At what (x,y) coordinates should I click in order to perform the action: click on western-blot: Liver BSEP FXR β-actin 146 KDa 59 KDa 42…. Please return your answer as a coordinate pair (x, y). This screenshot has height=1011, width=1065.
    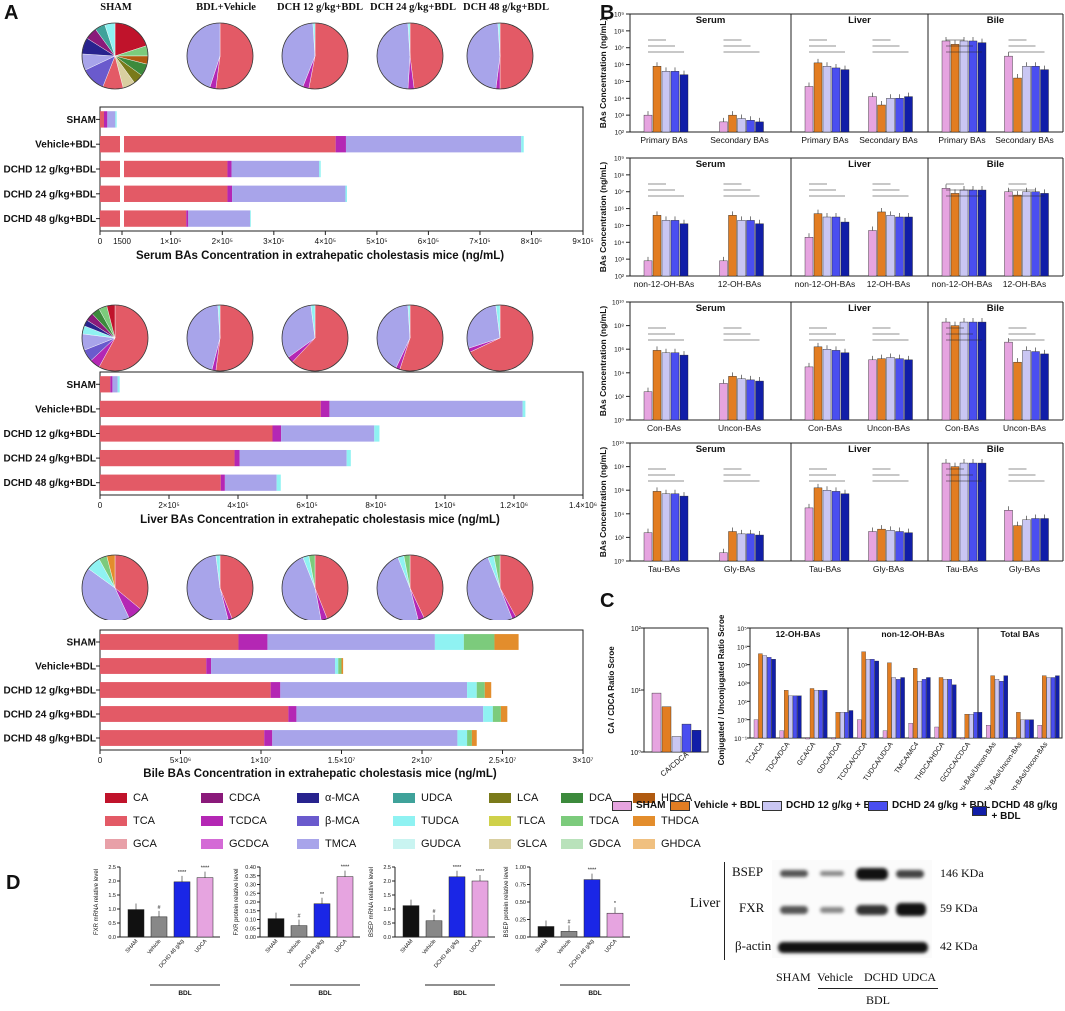
    Looking at the image, I should click on (875, 935).